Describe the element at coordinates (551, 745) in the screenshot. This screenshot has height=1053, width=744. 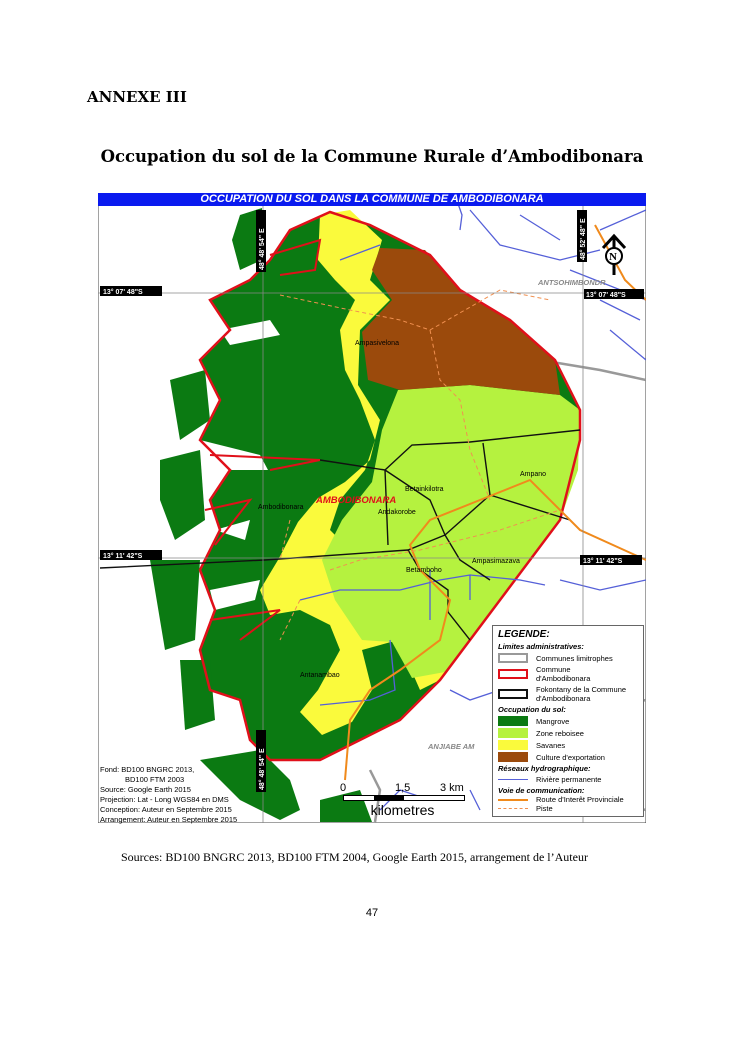
I see `legend-savanes: Savanes` at that location.